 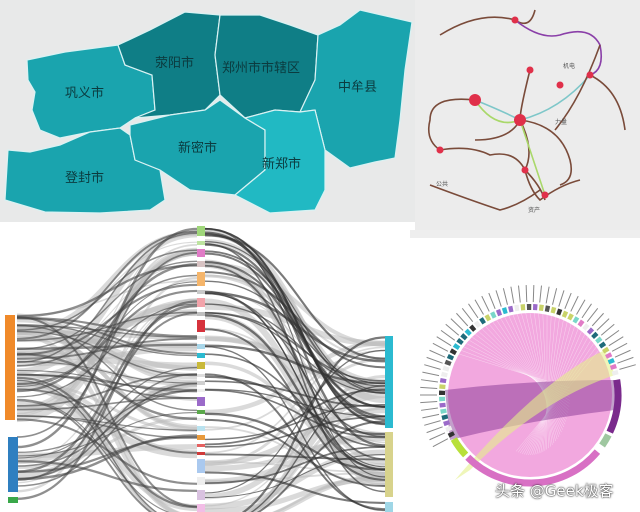 I want to click on chord-ribbon, so click(x=535, y=415).